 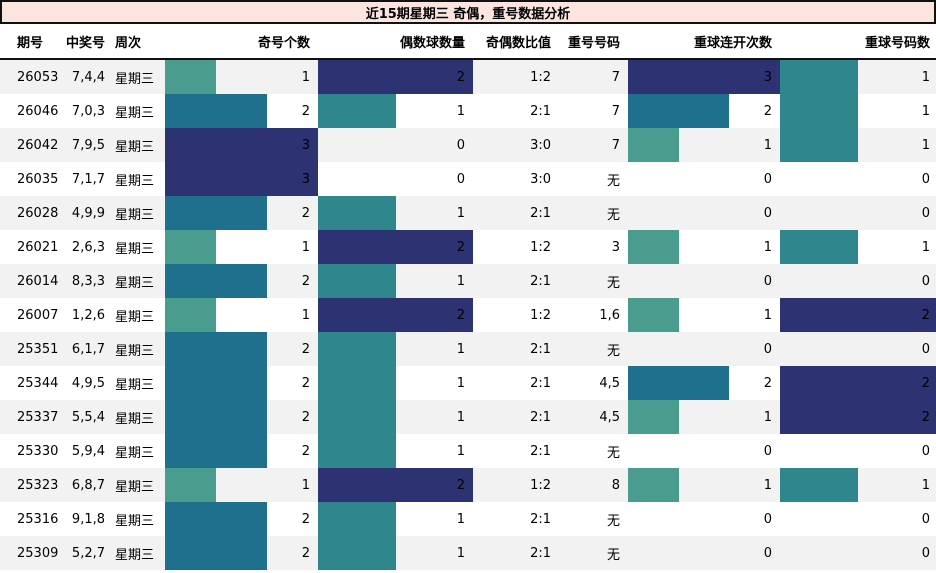 What do you see at coordinates (540, 145) in the screenshot?
I see `odd-even-ratio-cell: 3:0` at bounding box center [540, 145].